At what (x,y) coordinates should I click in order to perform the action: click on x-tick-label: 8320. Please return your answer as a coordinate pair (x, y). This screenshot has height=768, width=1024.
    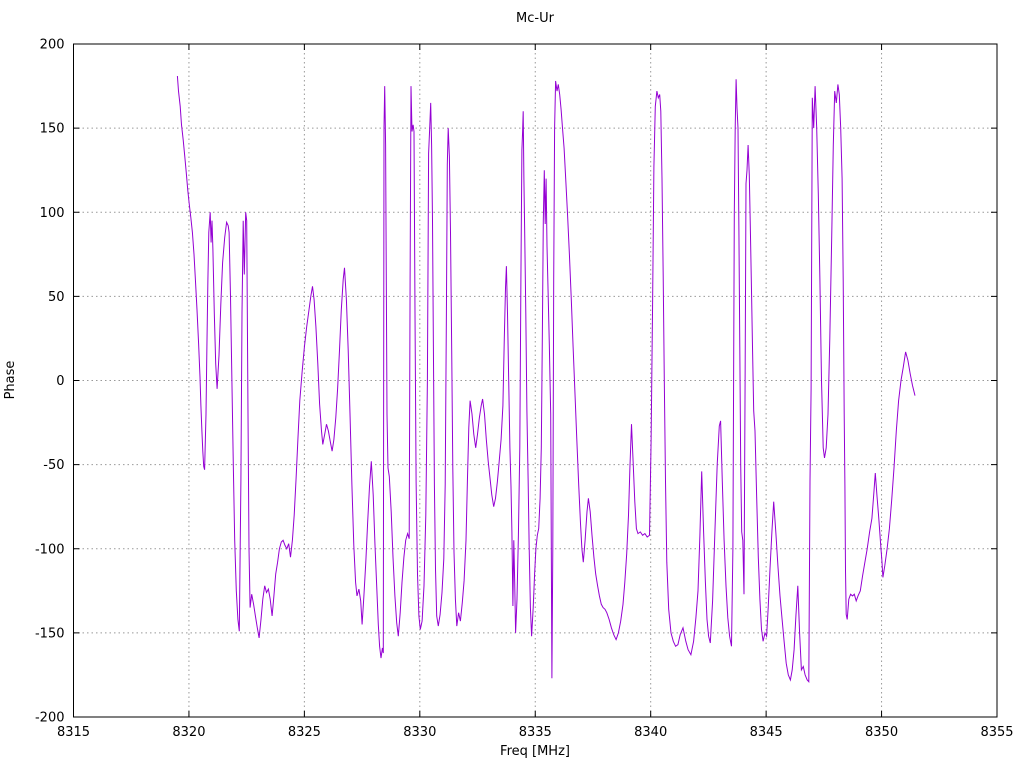
    Looking at the image, I should click on (188, 732).